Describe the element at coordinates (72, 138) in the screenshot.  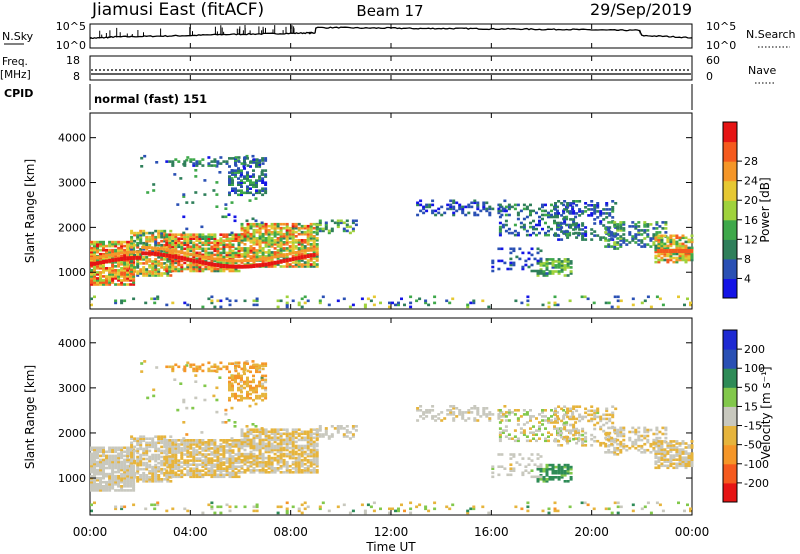
I see `range-tick-label: 4000` at that location.